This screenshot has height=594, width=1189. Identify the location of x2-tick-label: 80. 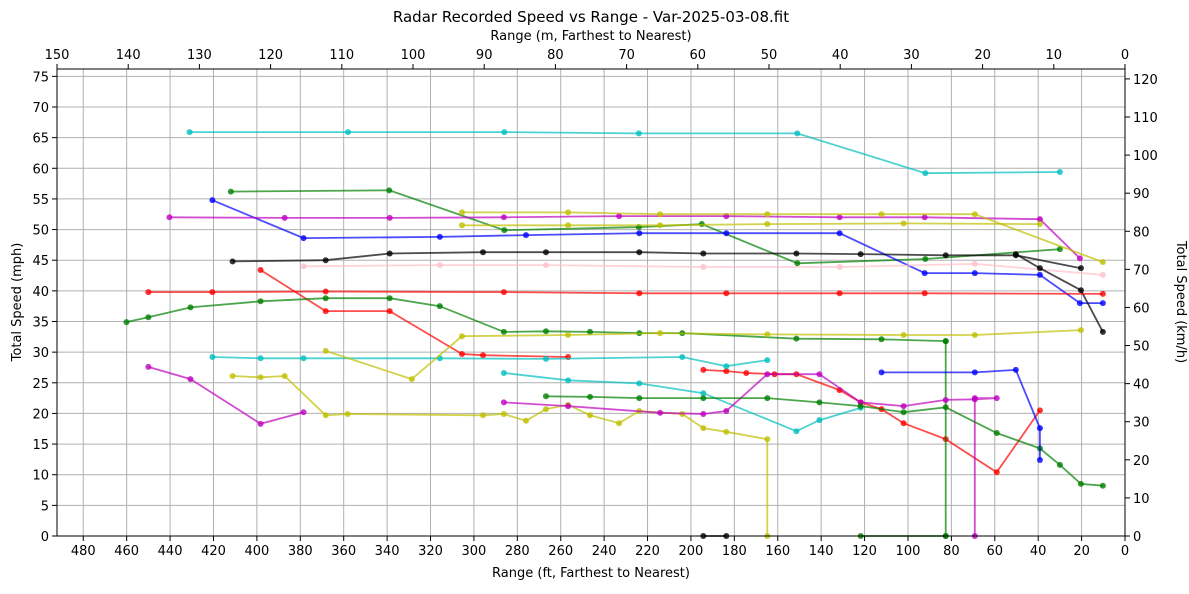
(555, 55).